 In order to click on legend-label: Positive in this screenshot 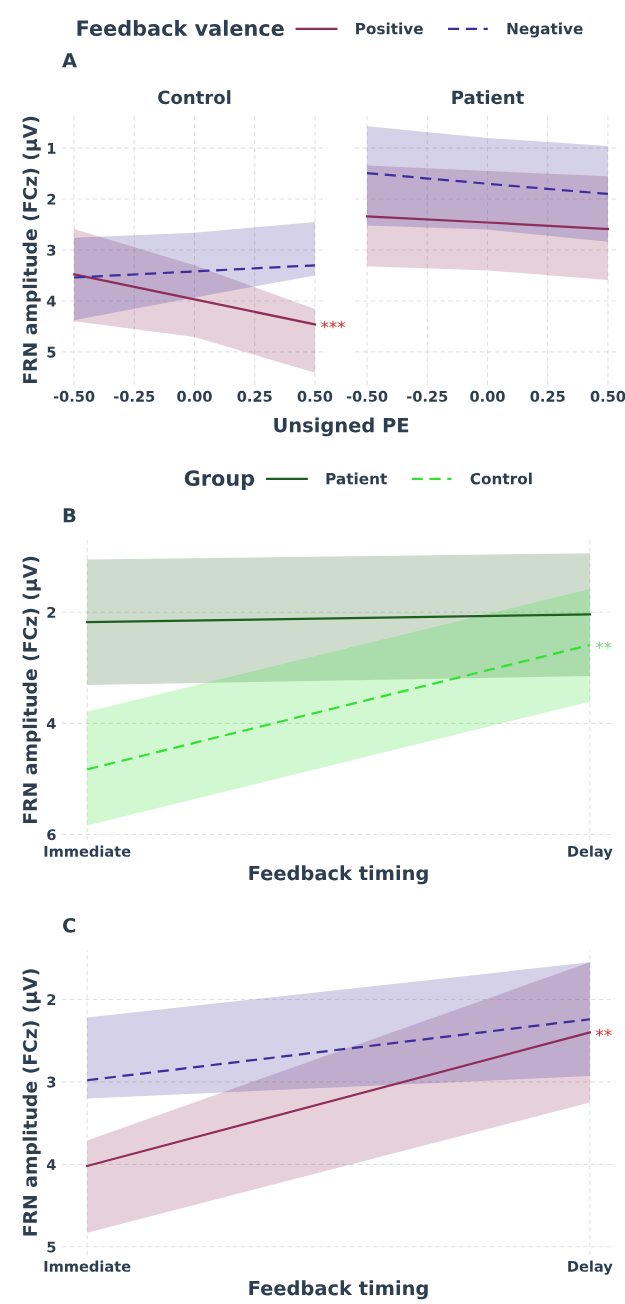, I will do `click(389, 28)`.